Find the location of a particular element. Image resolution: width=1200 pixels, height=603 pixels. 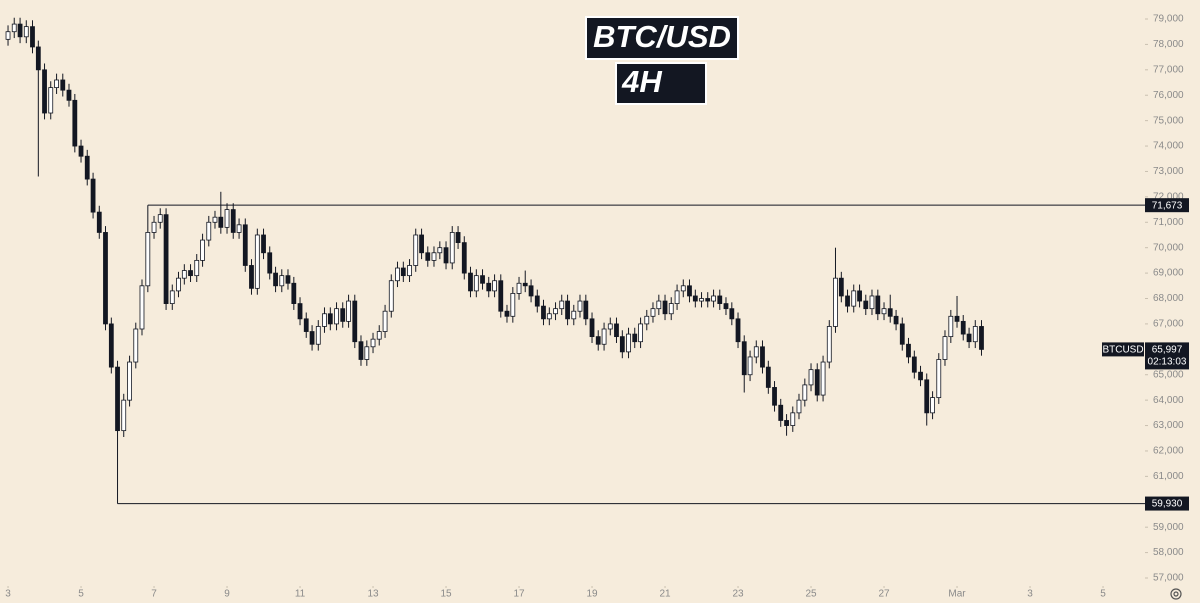

settings-icon is located at coordinates (1176, 594).